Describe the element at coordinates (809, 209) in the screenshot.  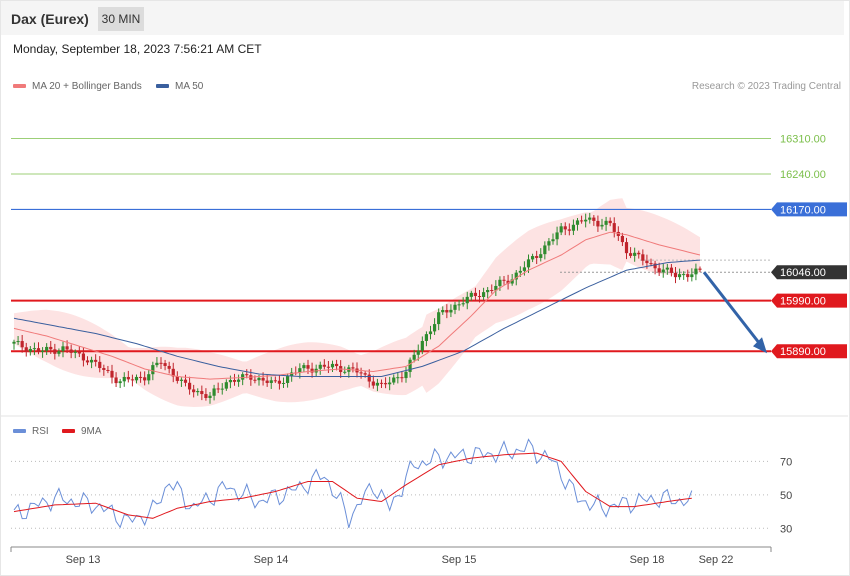
I see `level-tag-16170.00` at that location.